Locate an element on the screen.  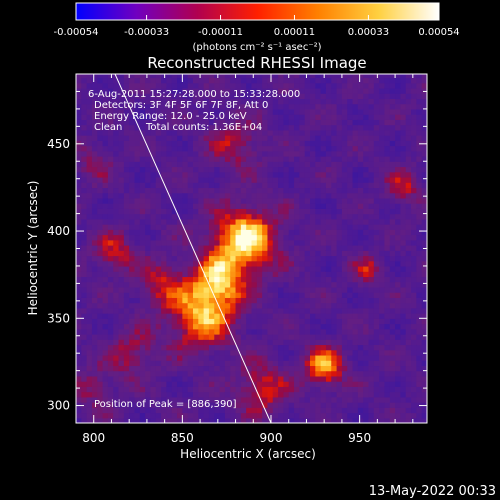
x-tick-label: 900 is located at coordinates (271, 438).